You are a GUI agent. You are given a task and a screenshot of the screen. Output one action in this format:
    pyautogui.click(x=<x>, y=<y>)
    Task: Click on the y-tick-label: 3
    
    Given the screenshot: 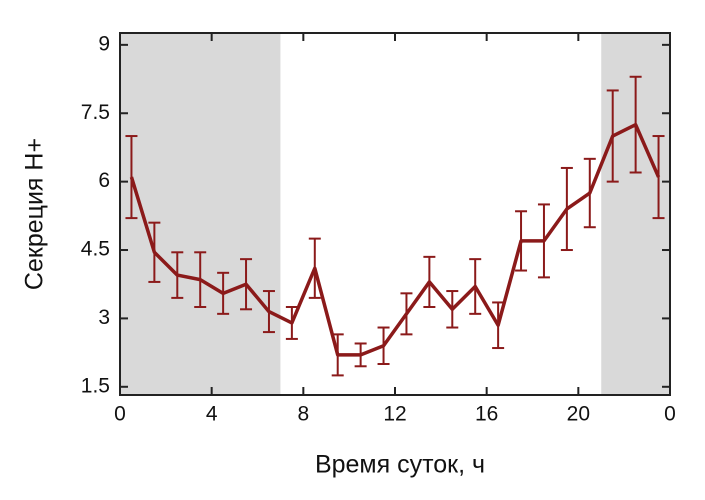 What is the action you would take?
    pyautogui.click(x=104, y=317)
    